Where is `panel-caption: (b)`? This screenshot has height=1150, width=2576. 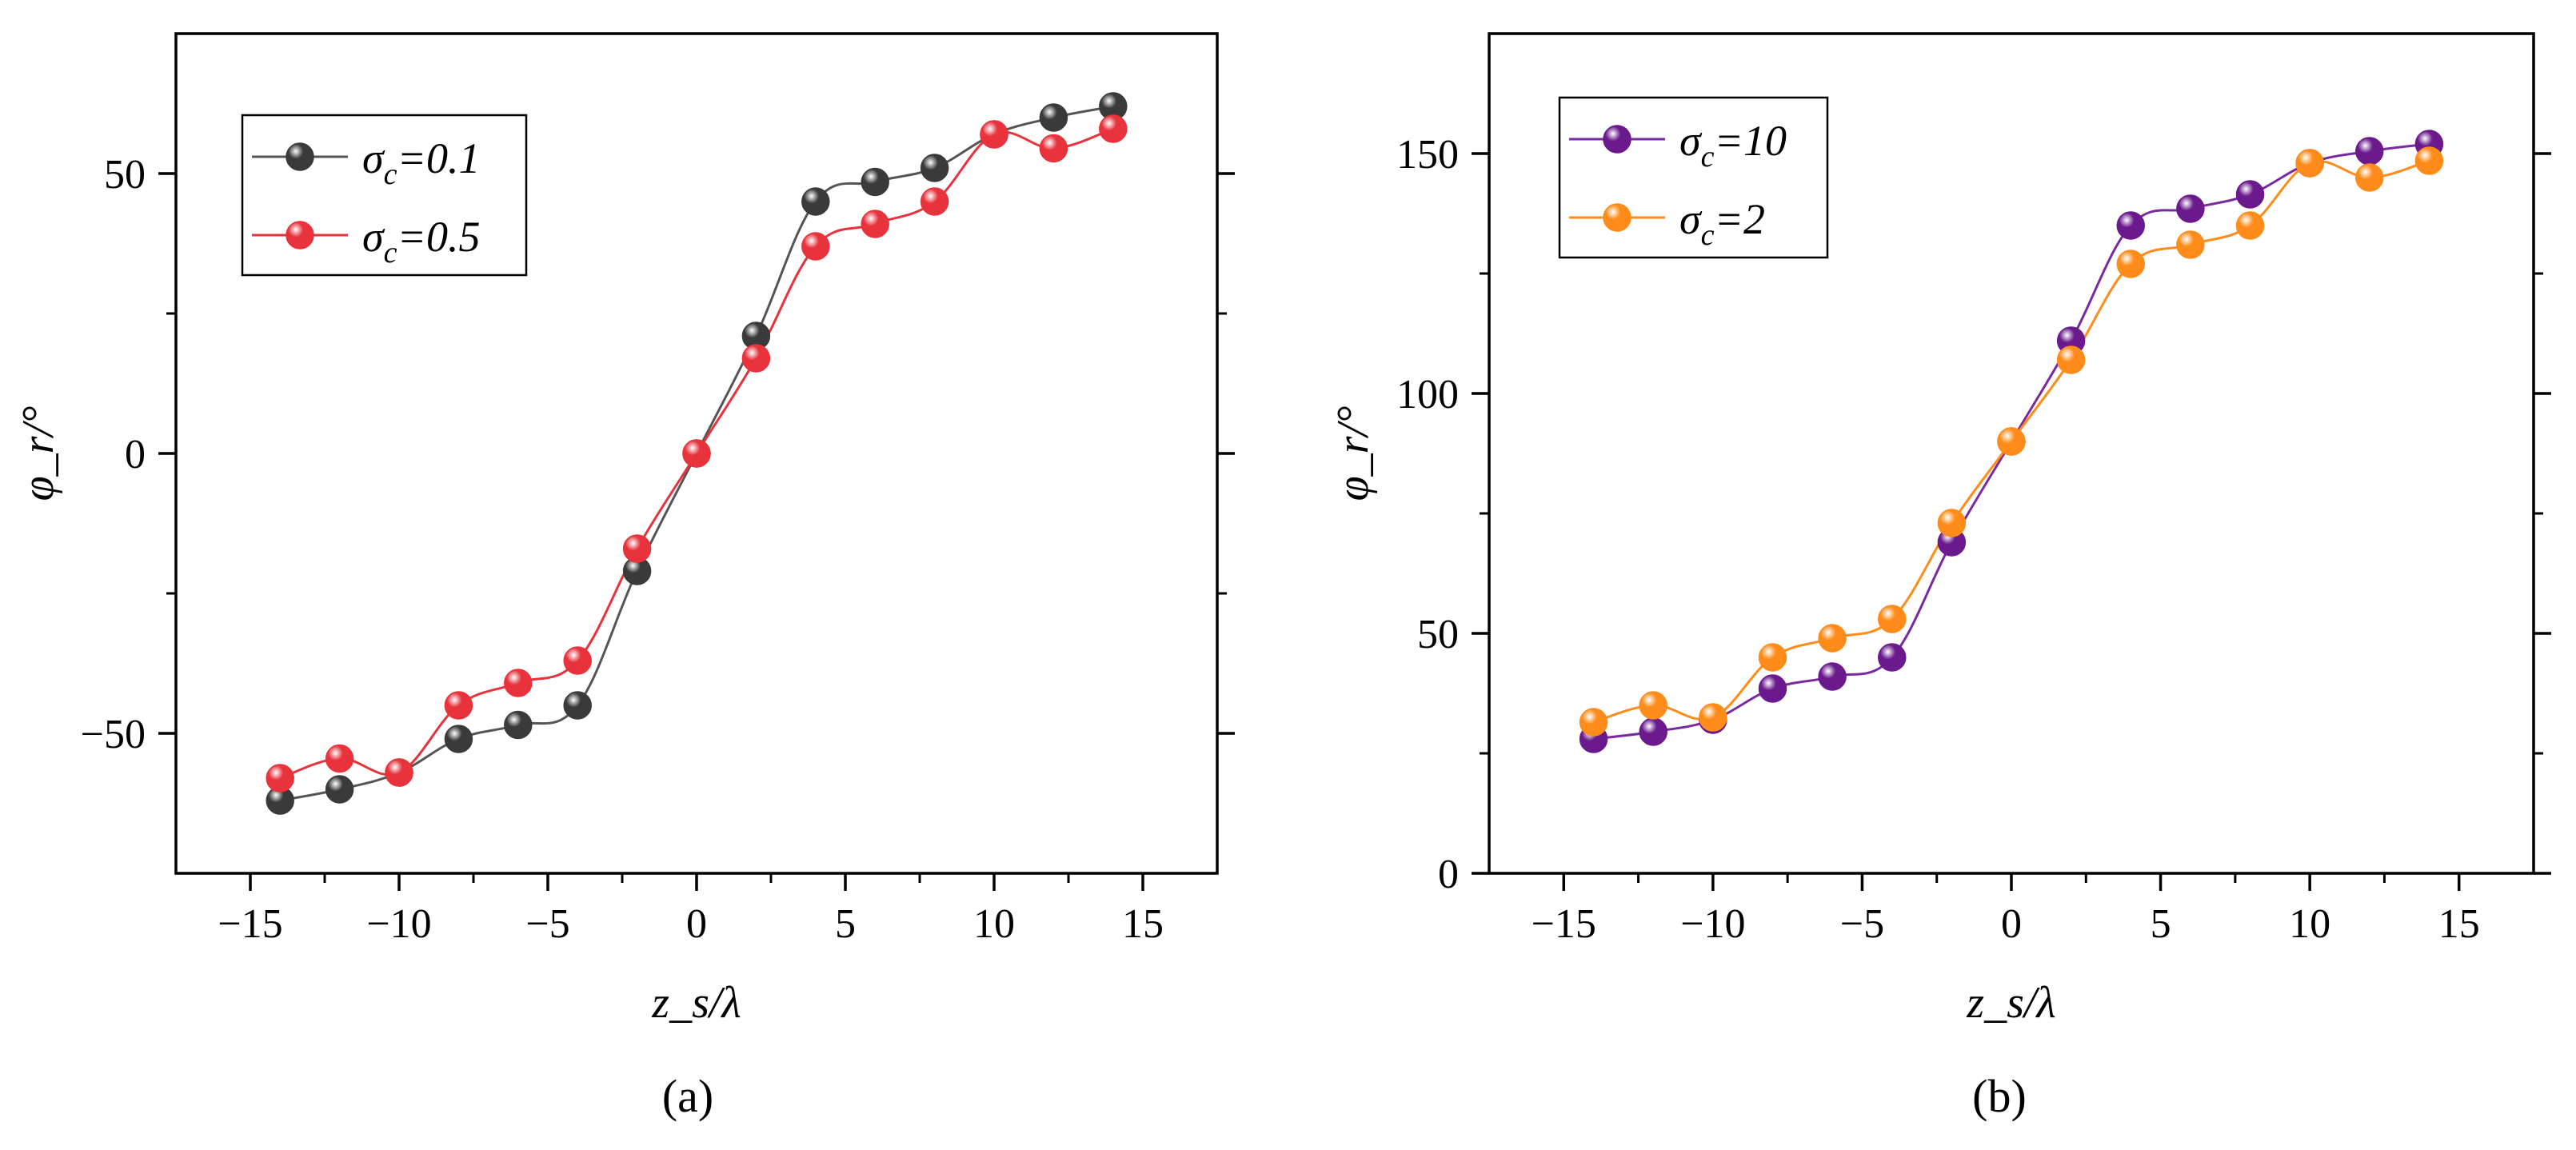 panel-caption: (b) is located at coordinates (2000, 1096).